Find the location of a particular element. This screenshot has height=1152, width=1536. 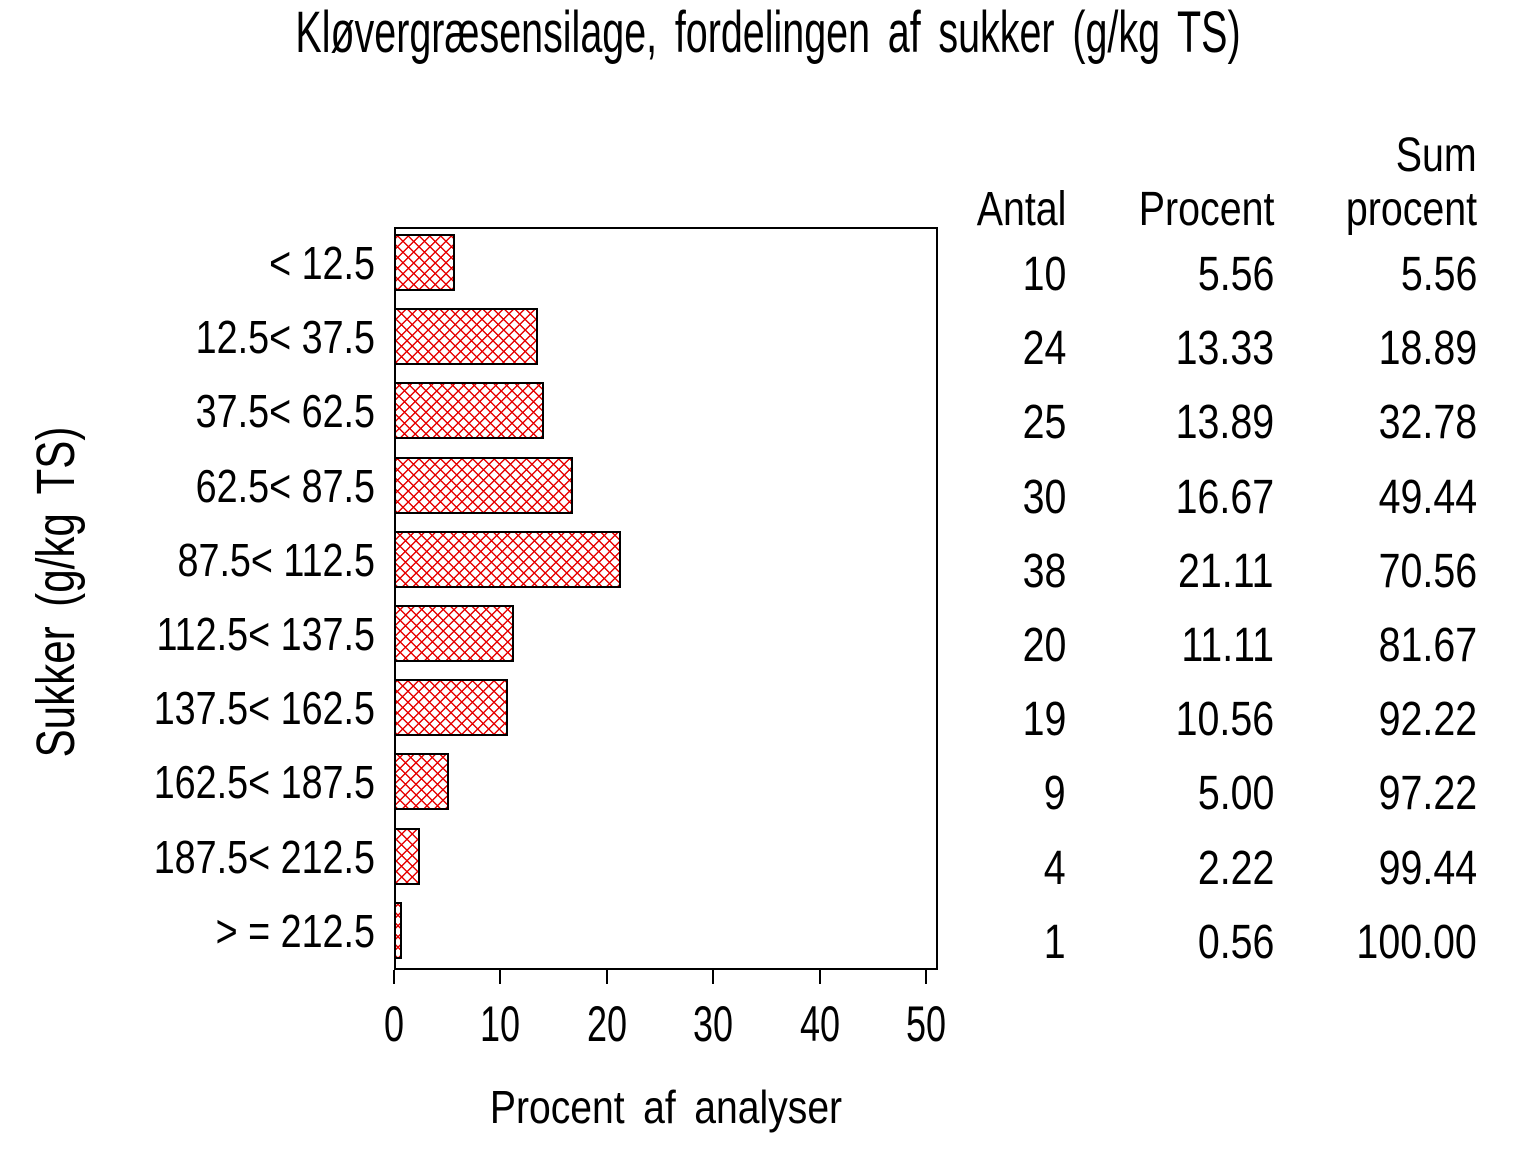

category-label: 137.5< 162.5 is located at coordinates (264, 708).